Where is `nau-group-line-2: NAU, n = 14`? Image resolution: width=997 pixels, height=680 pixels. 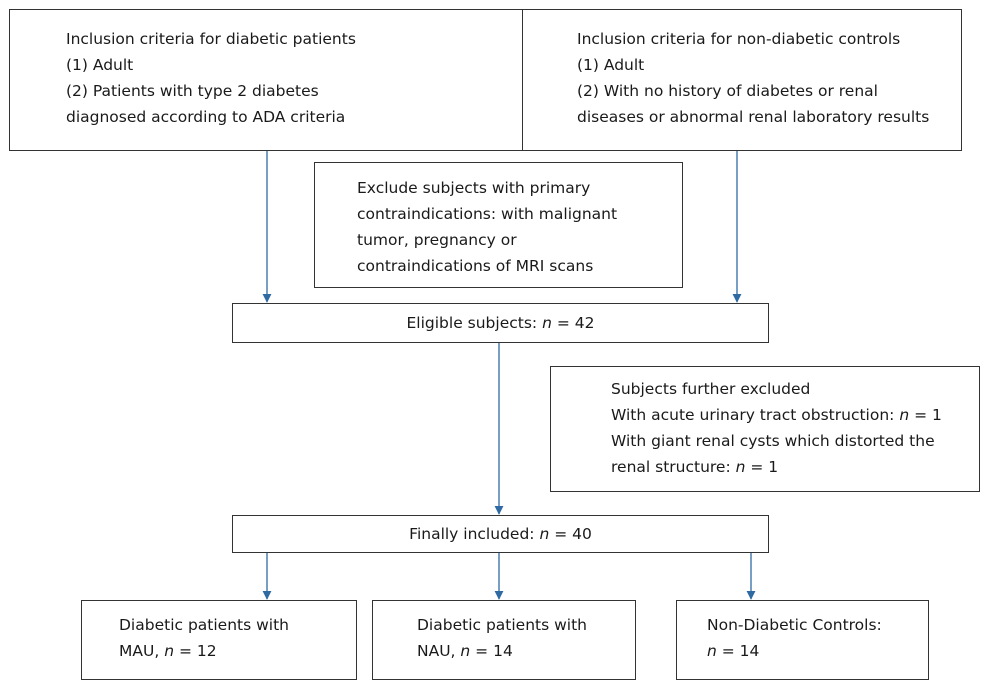
nau-group-line-2: NAU, n = 14 is located at coordinates (465, 651).